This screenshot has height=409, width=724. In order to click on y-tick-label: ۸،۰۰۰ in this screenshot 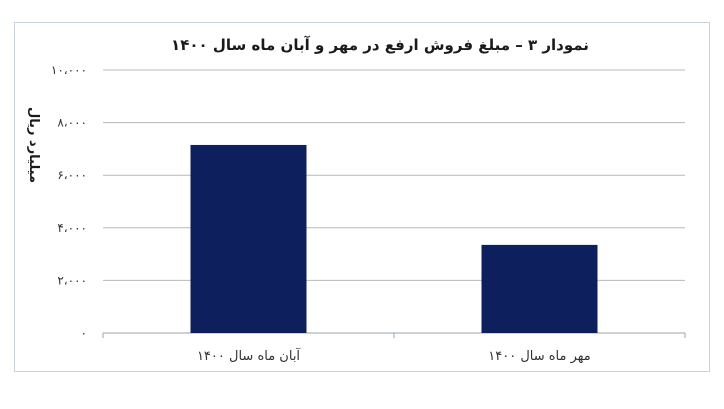, I will do `click(72, 123)`.